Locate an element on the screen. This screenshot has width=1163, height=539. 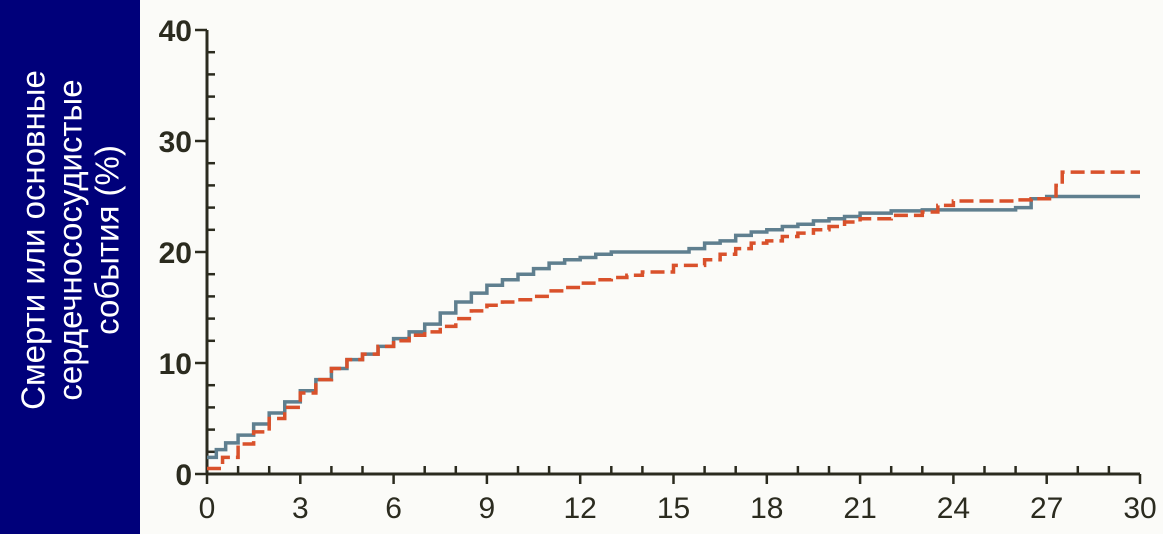
x-tick-label: 27 is located at coordinates (1046, 508).